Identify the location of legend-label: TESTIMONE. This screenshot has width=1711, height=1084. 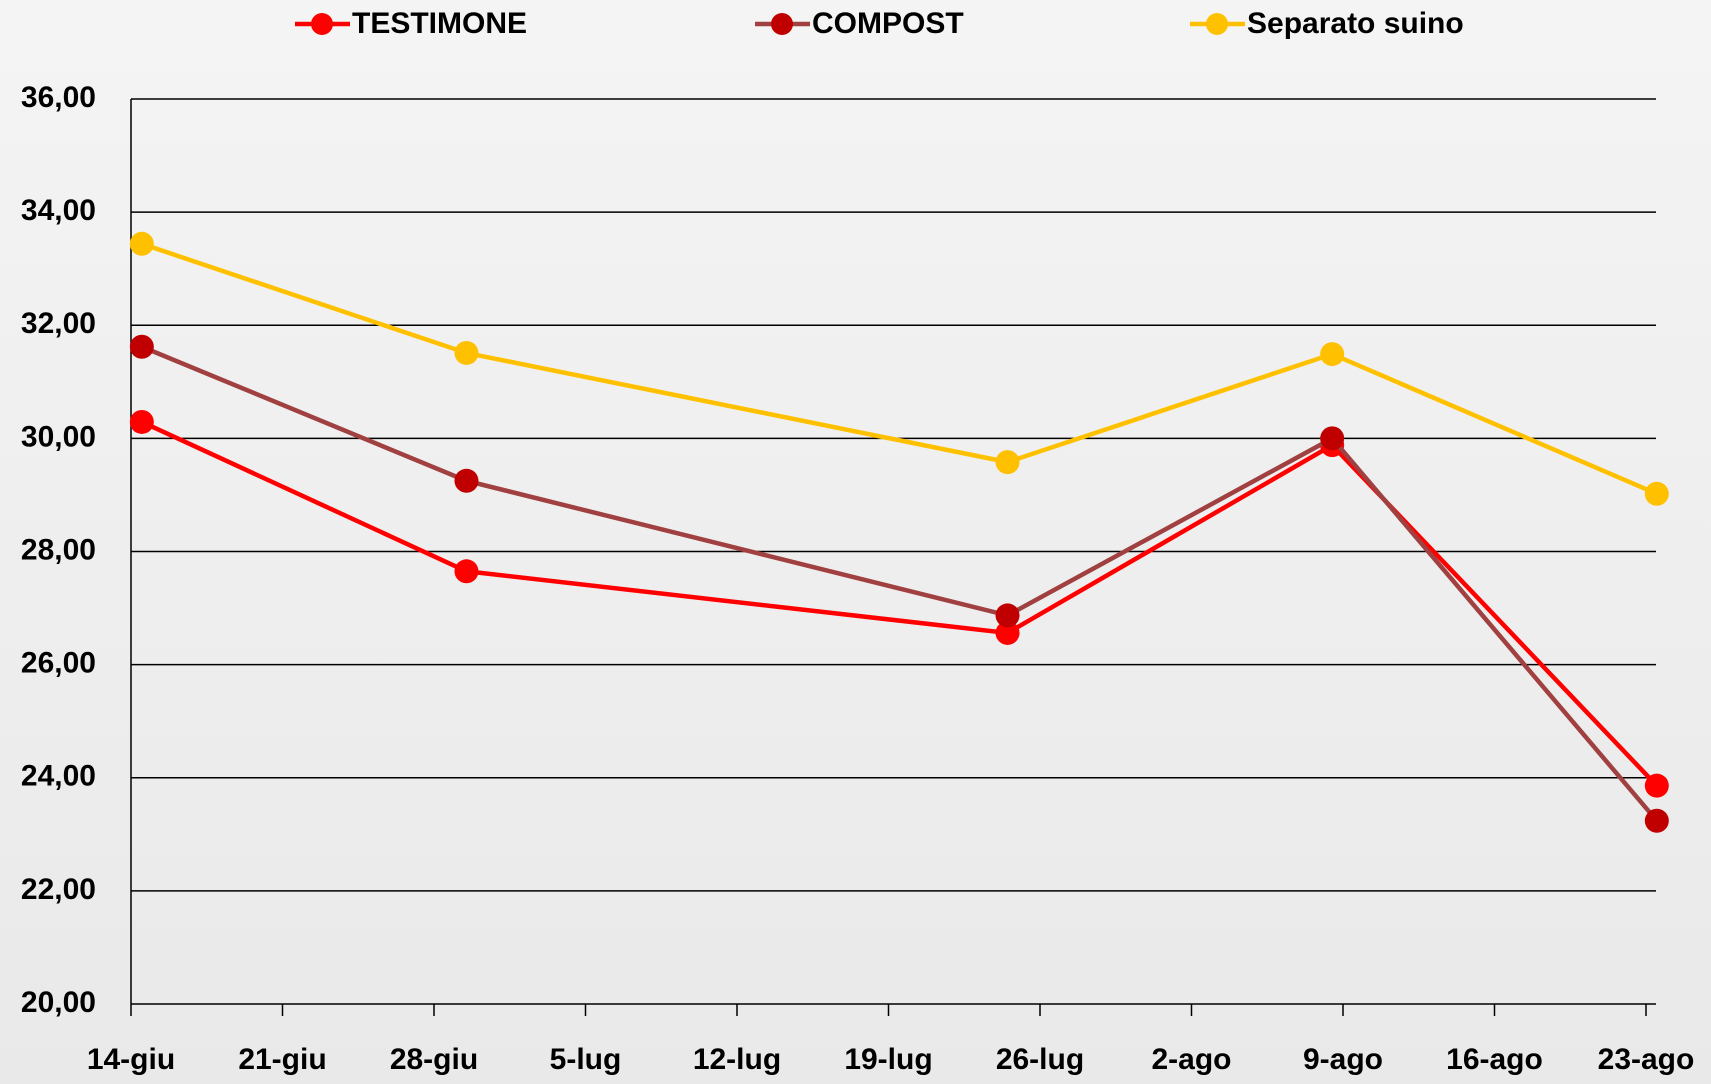
(439, 23).